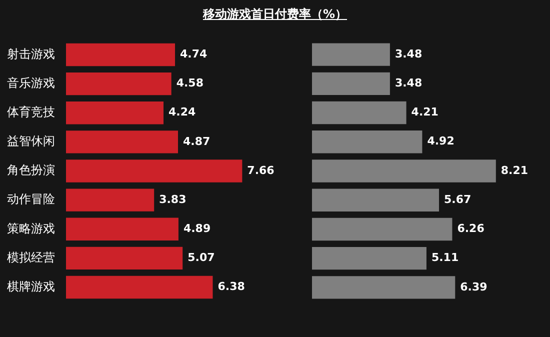  Describe the element at coordinates (514, 170) in the screenshot. I see `data-label: 8.21` at that location.